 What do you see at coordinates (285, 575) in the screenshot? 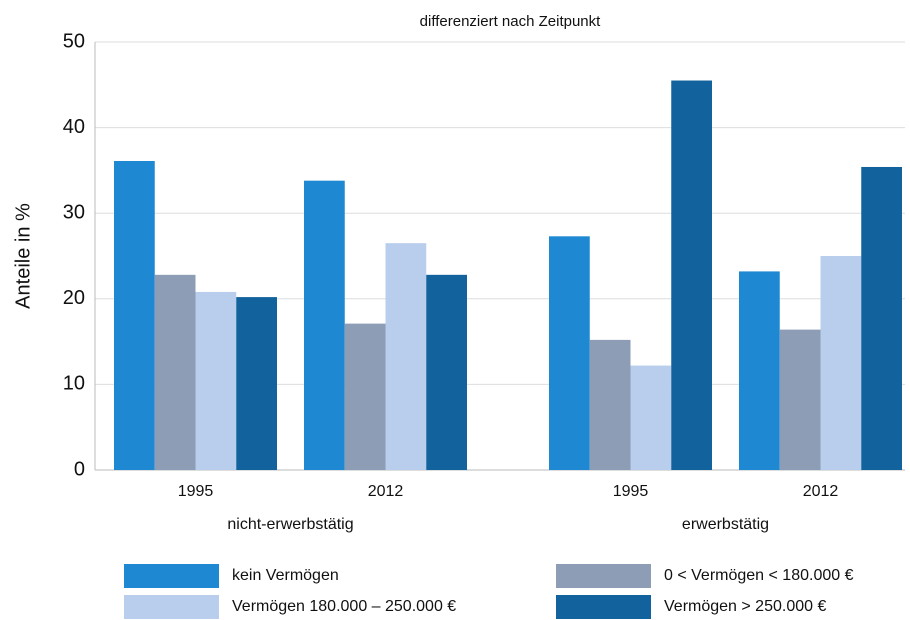
I see `legend-label: kein Vermögen` at bounding box center [285, 575].